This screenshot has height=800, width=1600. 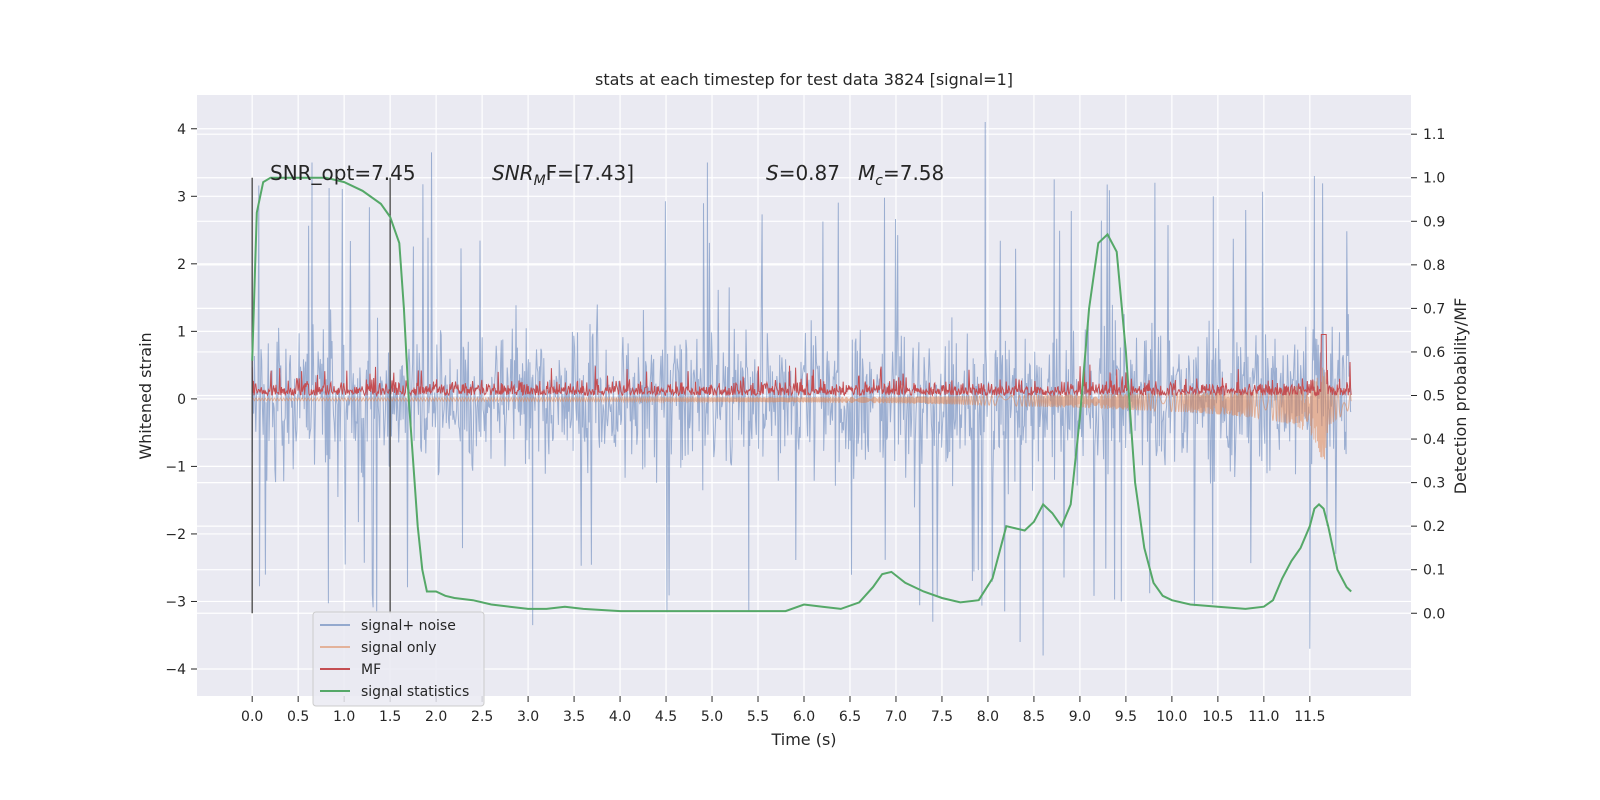 What do you see at coordinates (181, 400) in the screenshot?
I see `y-tick-label: 0` at bounding box center [181, 400].